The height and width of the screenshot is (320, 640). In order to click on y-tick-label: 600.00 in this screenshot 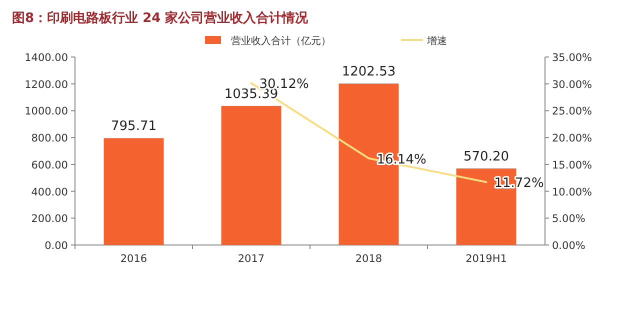, I will do `click(49, 165)`.